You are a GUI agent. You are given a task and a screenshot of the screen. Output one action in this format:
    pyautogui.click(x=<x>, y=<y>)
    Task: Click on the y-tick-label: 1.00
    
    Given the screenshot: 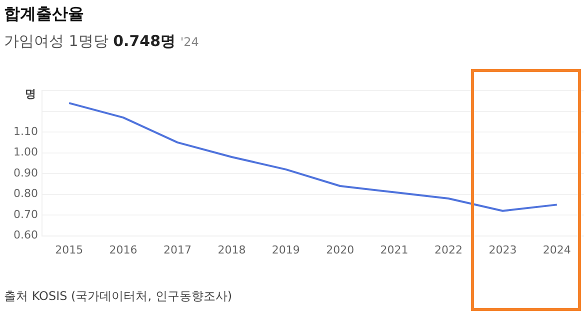 What is the action you would take?
    pyautogui.click(x=26, y=152)
    